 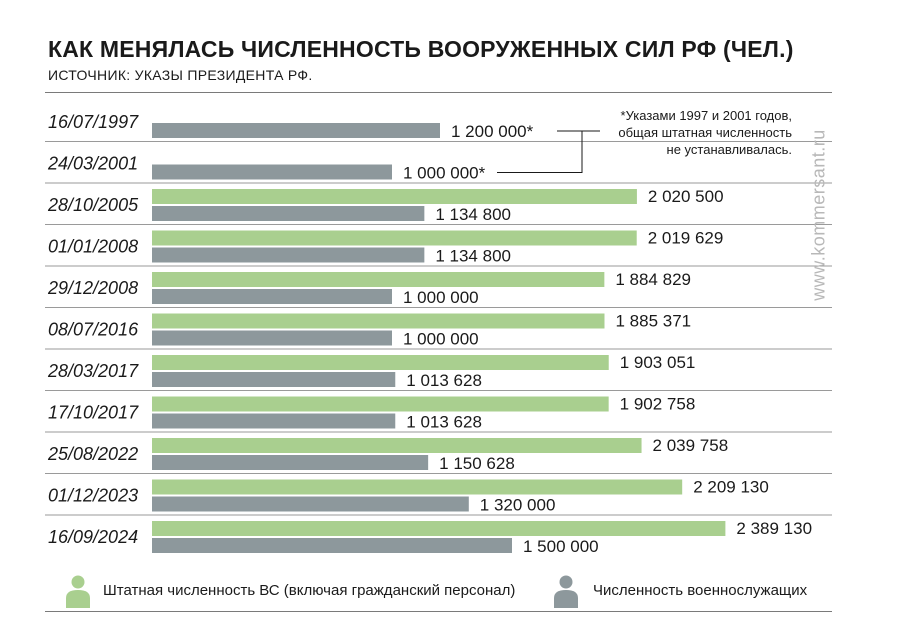 What do you see at coordinates (444, 173) in the screenshot?
I see `data-label-military: 1 000 000*` at bounding box center [444, 173].